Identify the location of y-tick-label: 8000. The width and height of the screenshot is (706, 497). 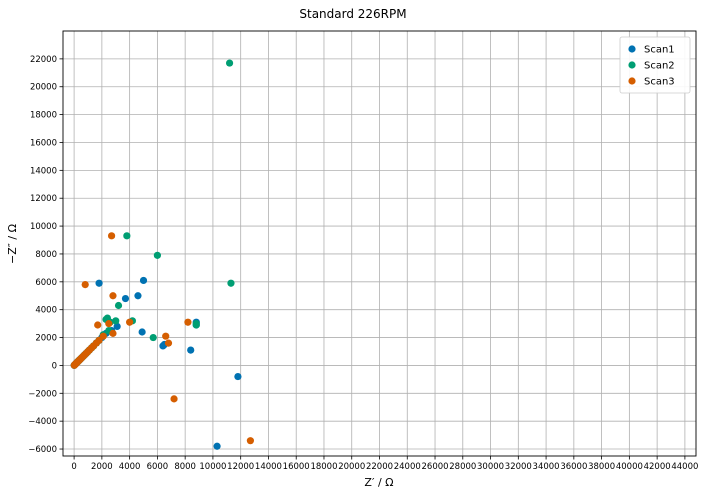
(46, 255).